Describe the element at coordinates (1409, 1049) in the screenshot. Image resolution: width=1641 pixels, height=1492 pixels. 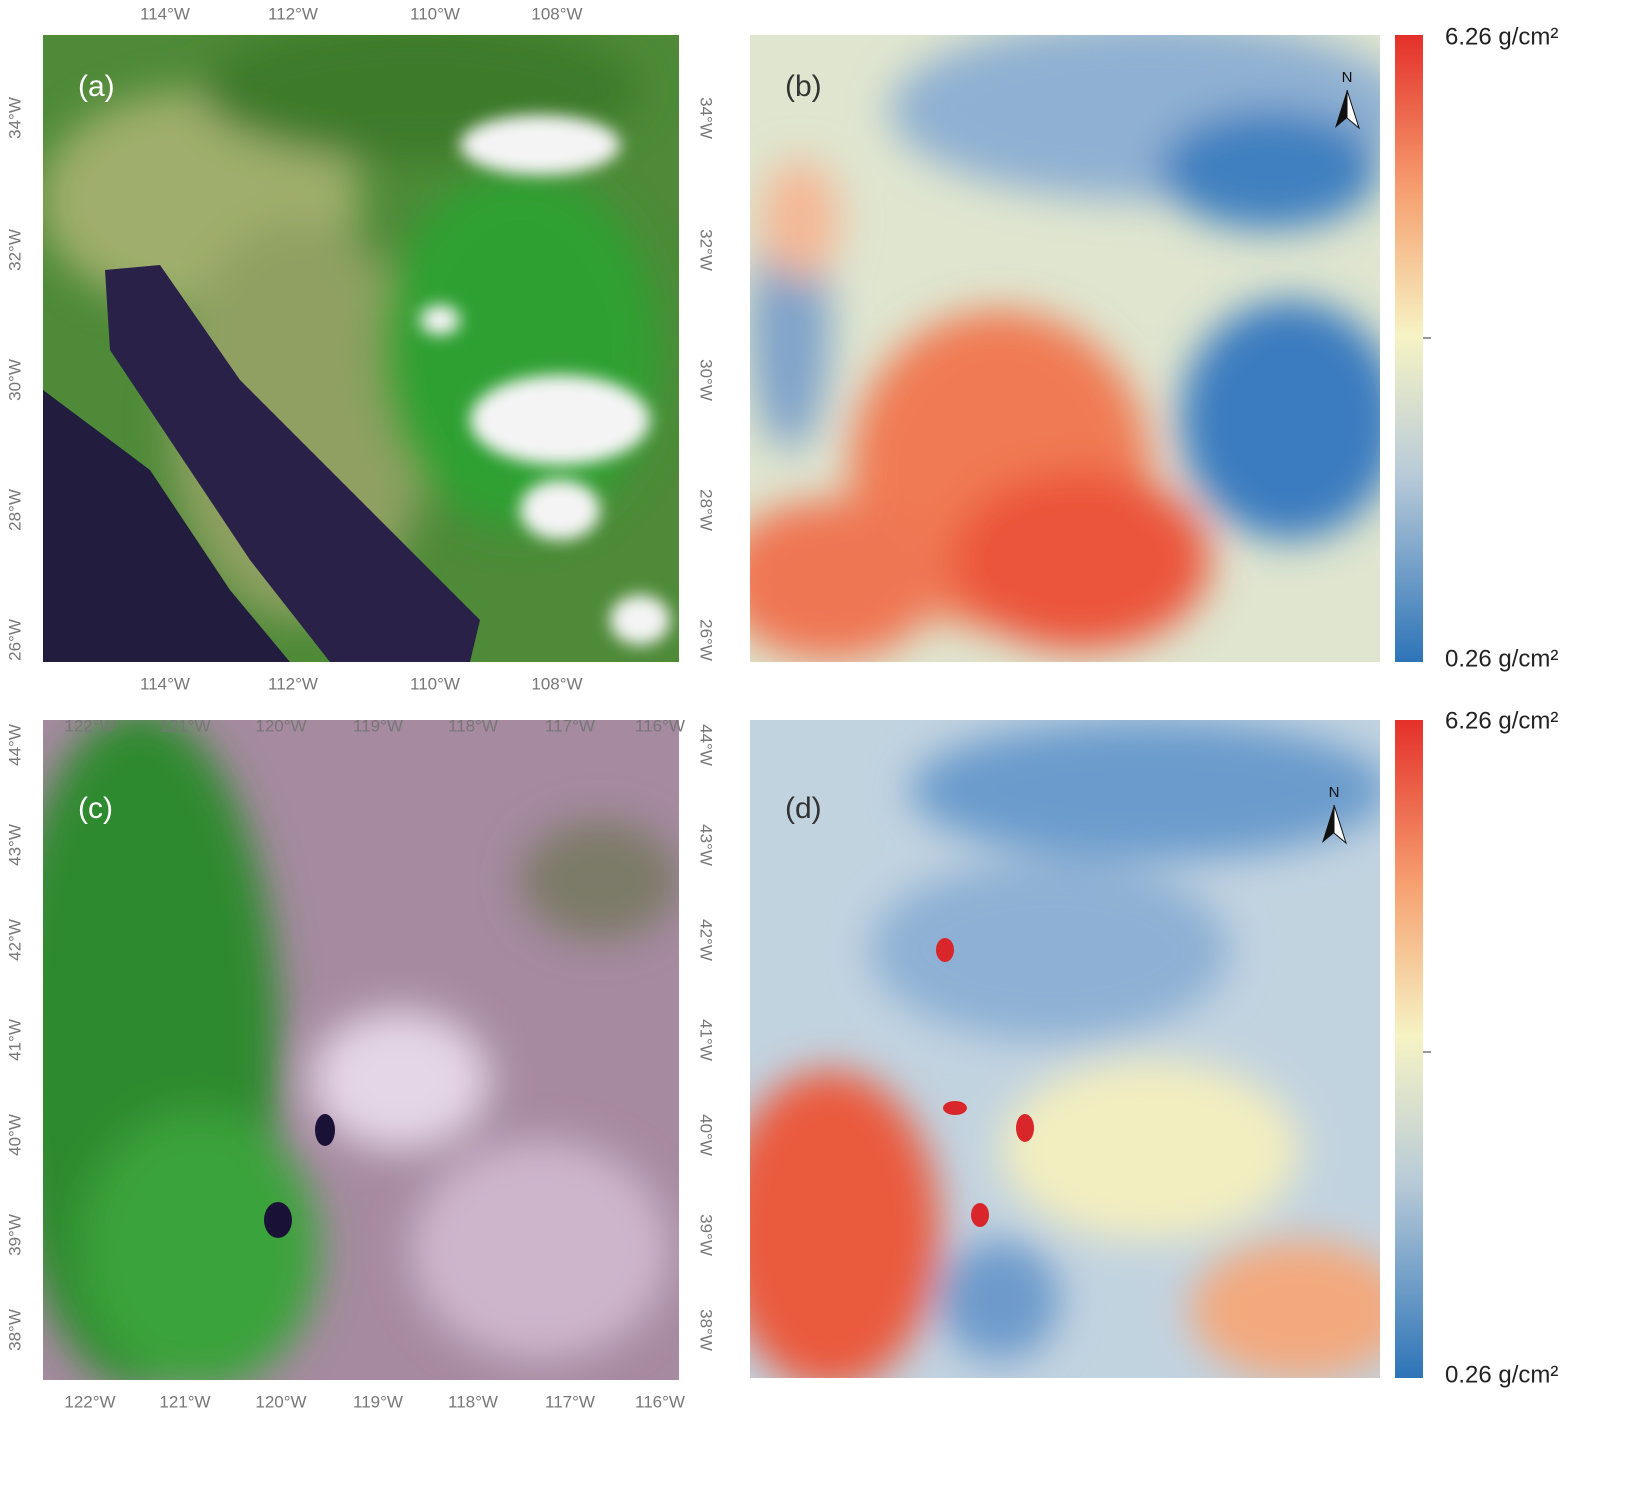
I see `colorbar-d` at that location.